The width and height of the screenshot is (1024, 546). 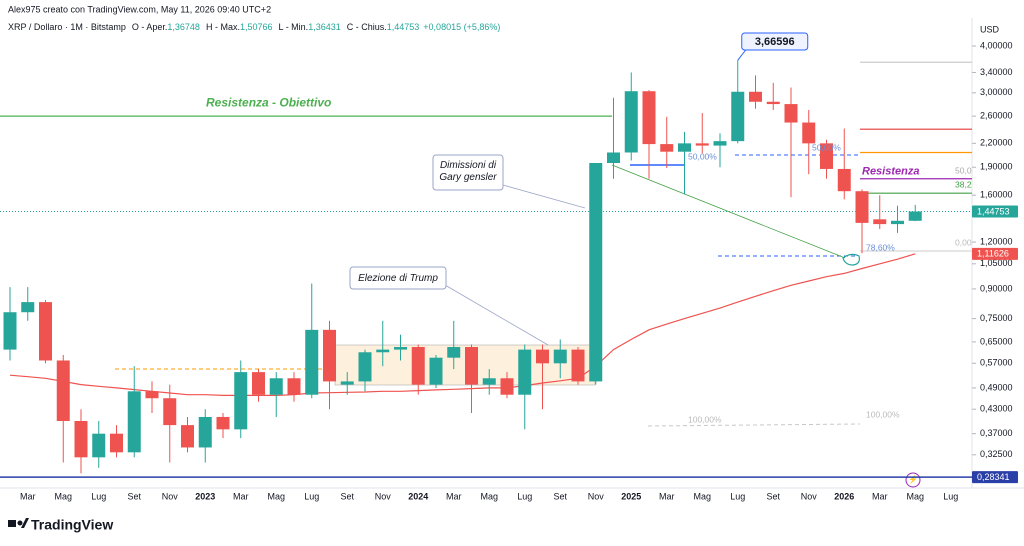 I want to click on y-tick-label: 0,37000, so click(x=996, y=433).